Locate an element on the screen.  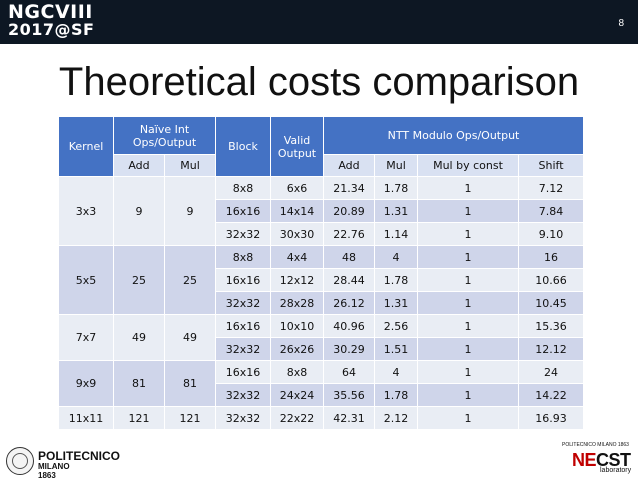
valid-output-cell: 22x22 is located at coordinates (297, 418).